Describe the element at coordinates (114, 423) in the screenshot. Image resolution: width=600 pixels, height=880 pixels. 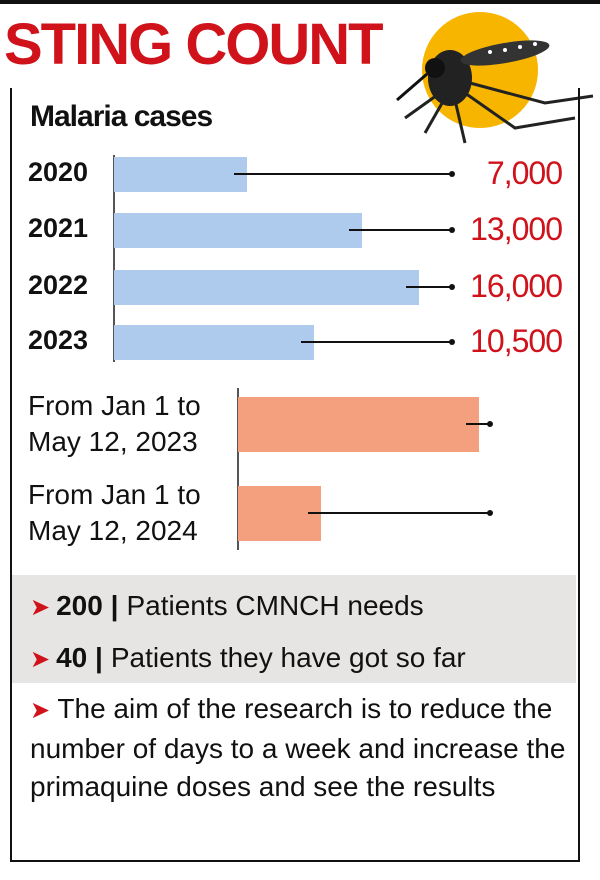
I see `category-label: From Jan 1 to May 12, 2023` at that location.